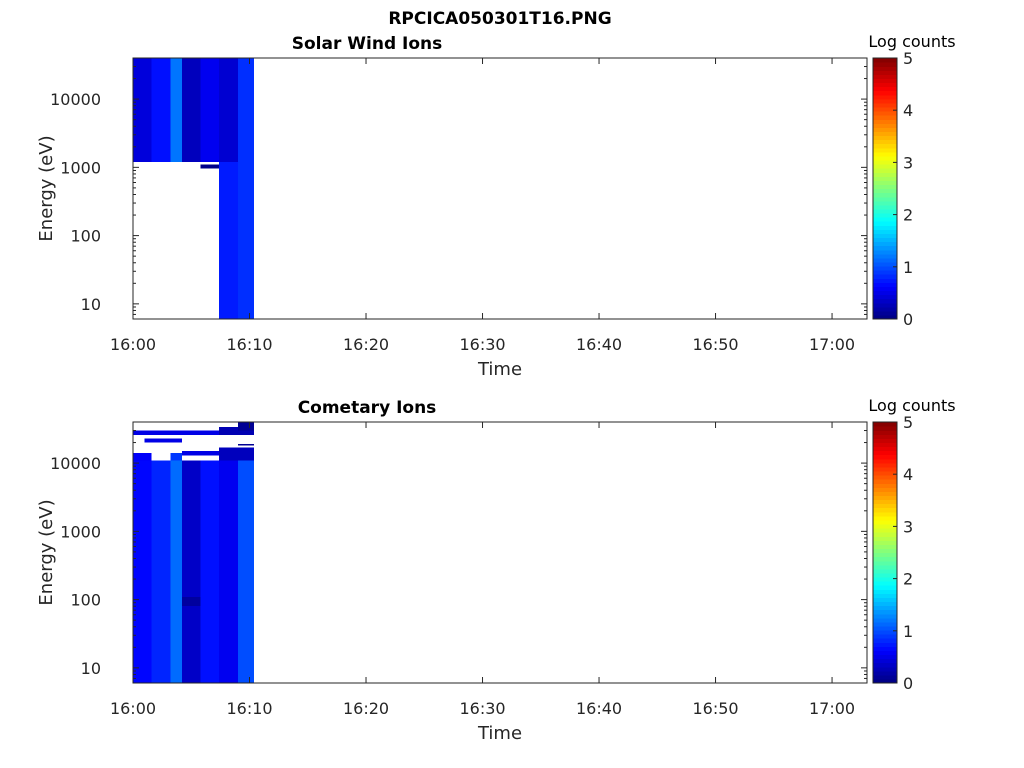 Image resolution: width=1024 pixels, height=768 pixels. Describe the element at coordinates (908, 267) in the screenshot. I see `colorbar-tick-label: 1` at that location.